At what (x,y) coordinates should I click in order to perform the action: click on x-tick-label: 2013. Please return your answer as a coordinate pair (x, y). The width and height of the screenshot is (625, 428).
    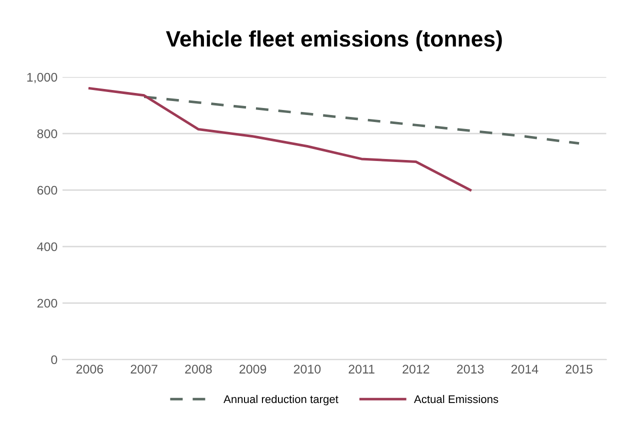
    Looking at the image, I should click on (470, 369).